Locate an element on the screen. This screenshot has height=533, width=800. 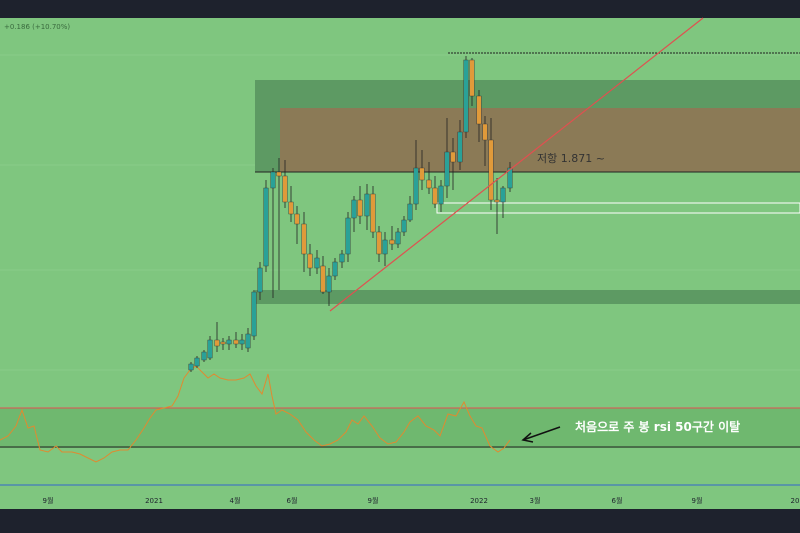
ohlc-change: +0.186 (+10.70%) is located at coordinates (37, 27).